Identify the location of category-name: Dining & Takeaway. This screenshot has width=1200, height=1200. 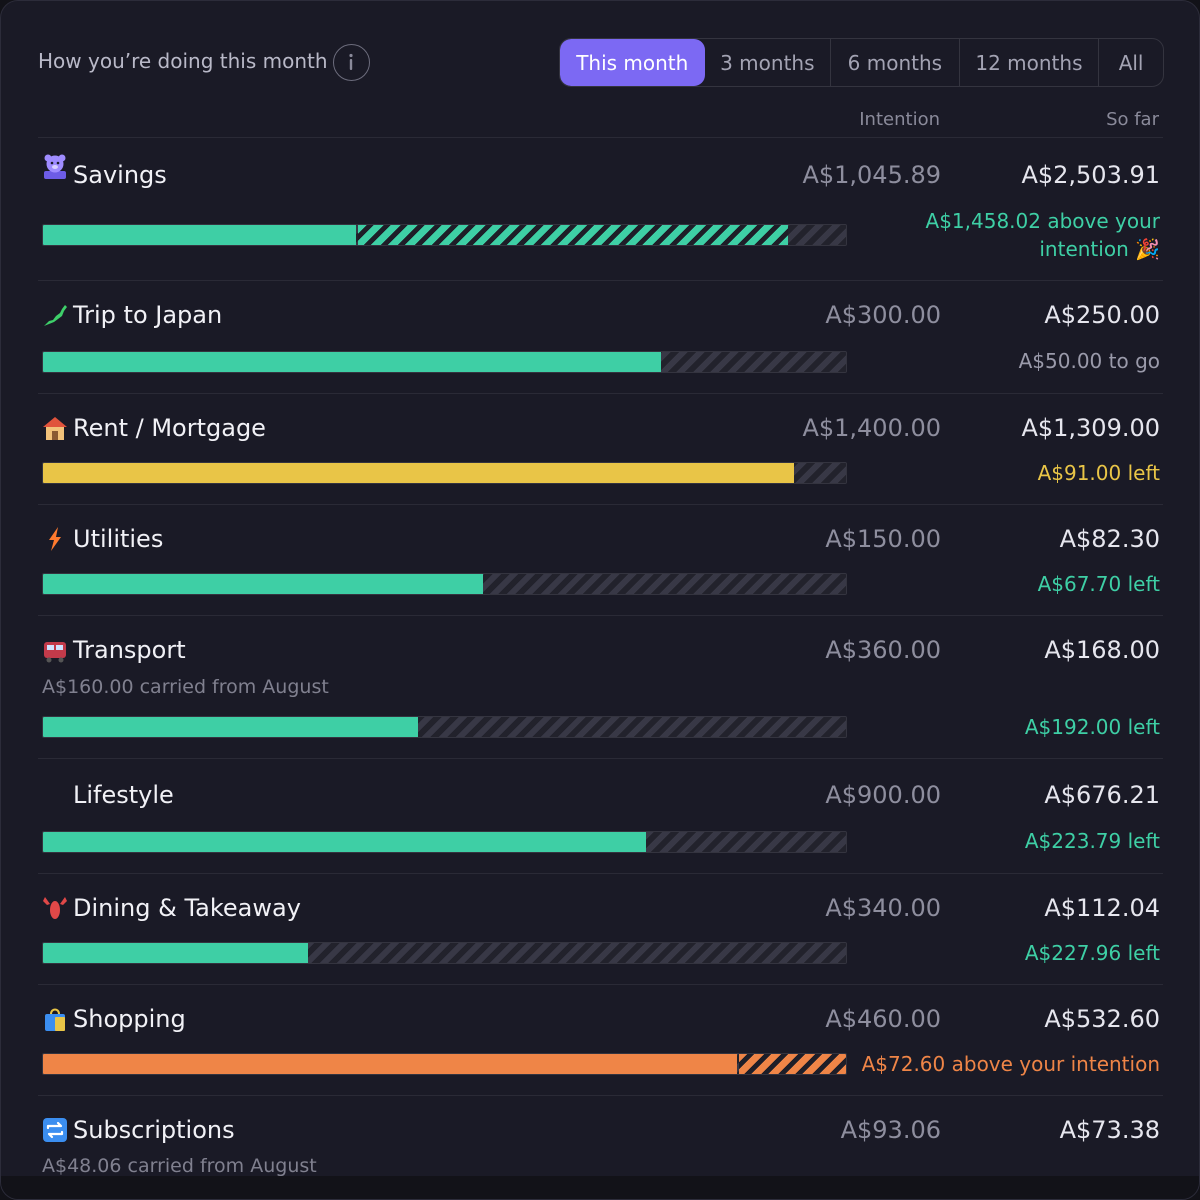
(187, 908).